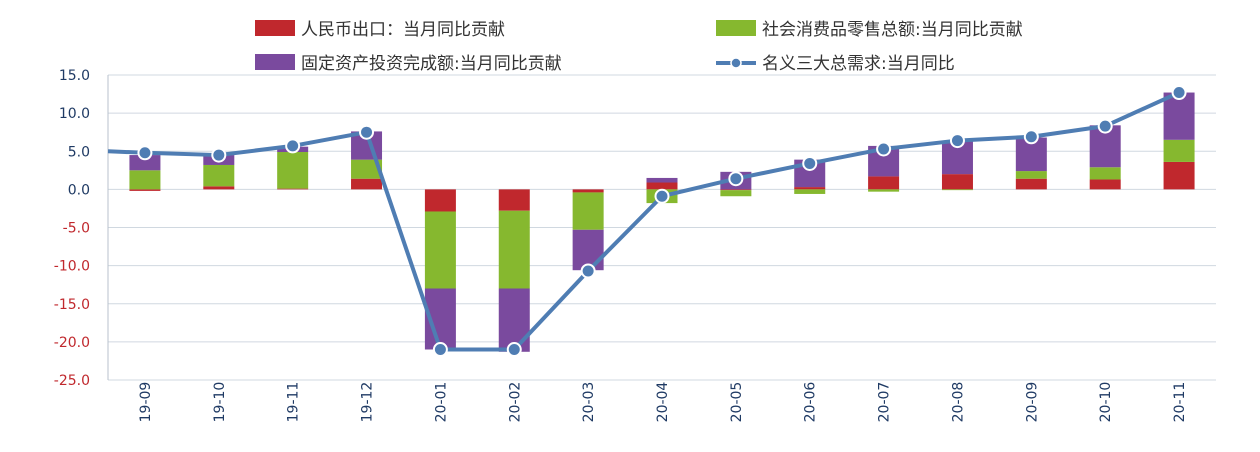 Image resolution: width=1260 pixels, height=452 pixels. I want to click on y-tick-label: -15.0, so click(72, 305).